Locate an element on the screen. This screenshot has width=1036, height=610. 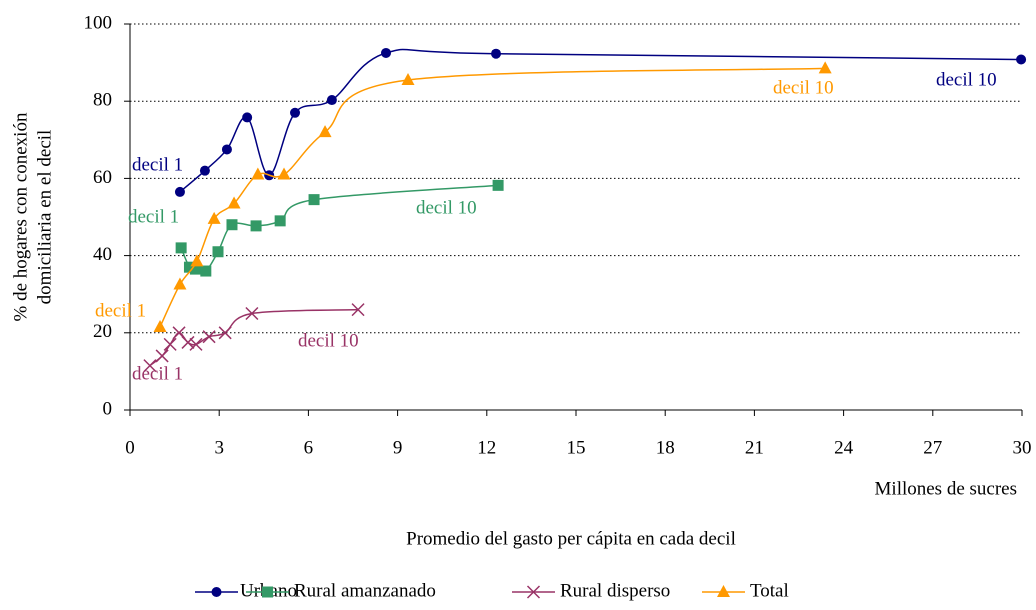
x-tick-label: 30 is located at coordinates (1022, 447).